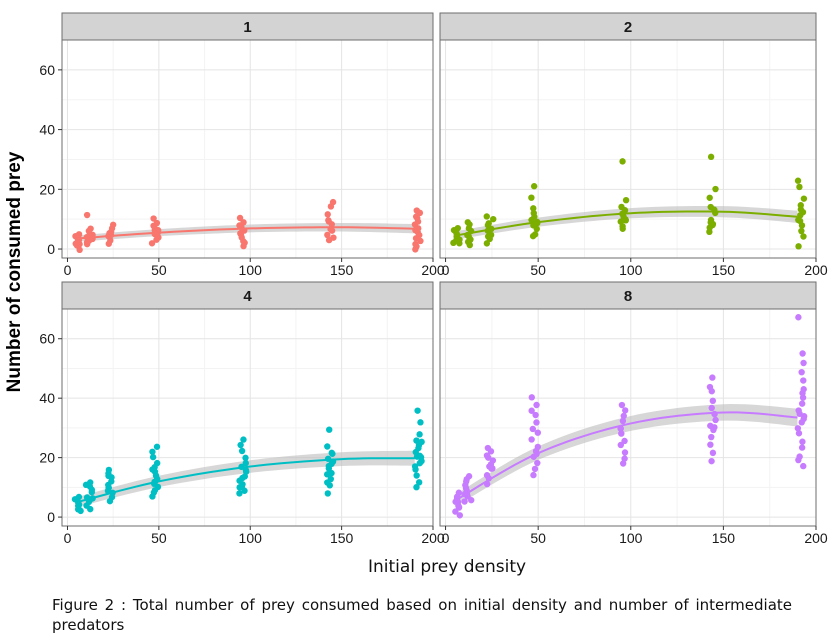 Image resolution: width=836 pixels, height=642 pixels. What do you see at coordinates (247, 27) in the screenshot?
I see `panel-strip-label: 1` at bounding box center [247, 27].